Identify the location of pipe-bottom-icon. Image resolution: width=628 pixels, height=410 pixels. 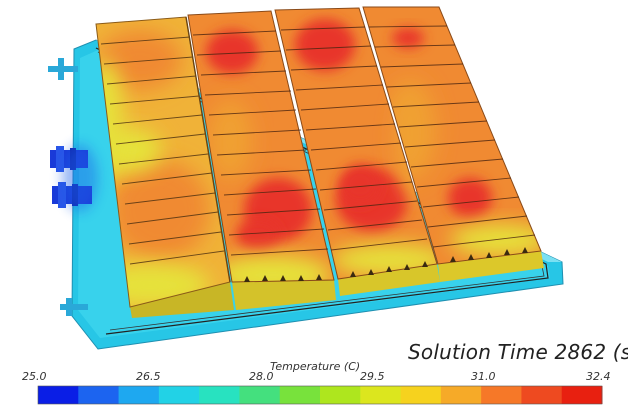
(74, 307).